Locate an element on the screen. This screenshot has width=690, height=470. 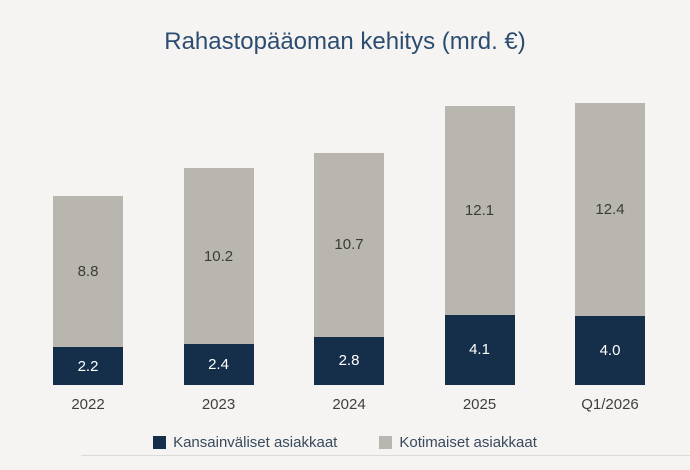
value-label: 8.8 is located at coordinates (88, 271).